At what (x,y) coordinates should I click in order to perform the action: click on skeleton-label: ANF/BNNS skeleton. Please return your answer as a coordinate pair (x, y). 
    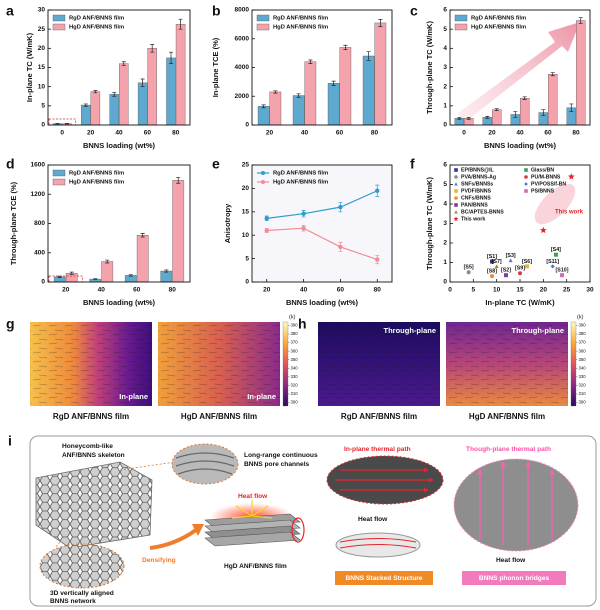
    Looking at the image, I should click on (93, 455).